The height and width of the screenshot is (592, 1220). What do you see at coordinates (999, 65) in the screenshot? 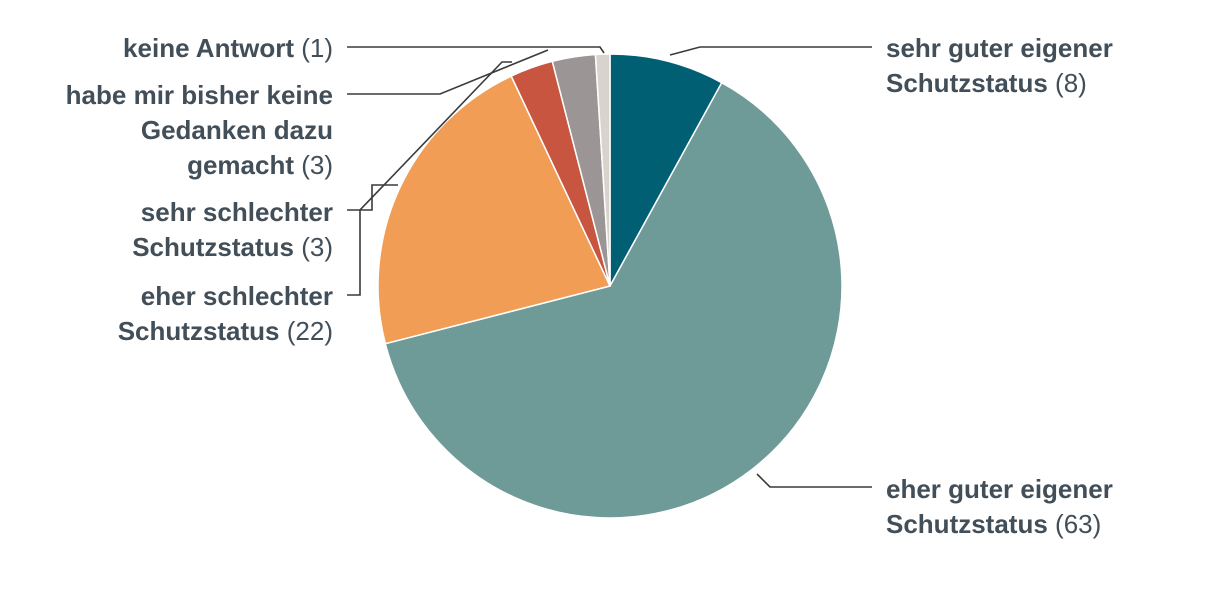
I see `slice-label: sehr guter eigener Schutzstatus (8)` at bounding box center [999, 65].